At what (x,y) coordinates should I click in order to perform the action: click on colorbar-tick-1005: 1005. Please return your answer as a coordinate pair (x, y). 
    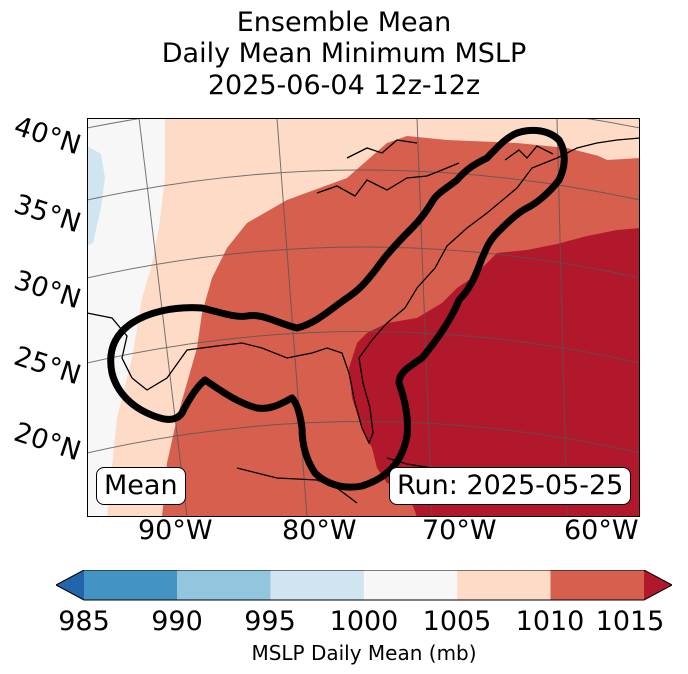
    Looking at the image, I should click on (457, 621).